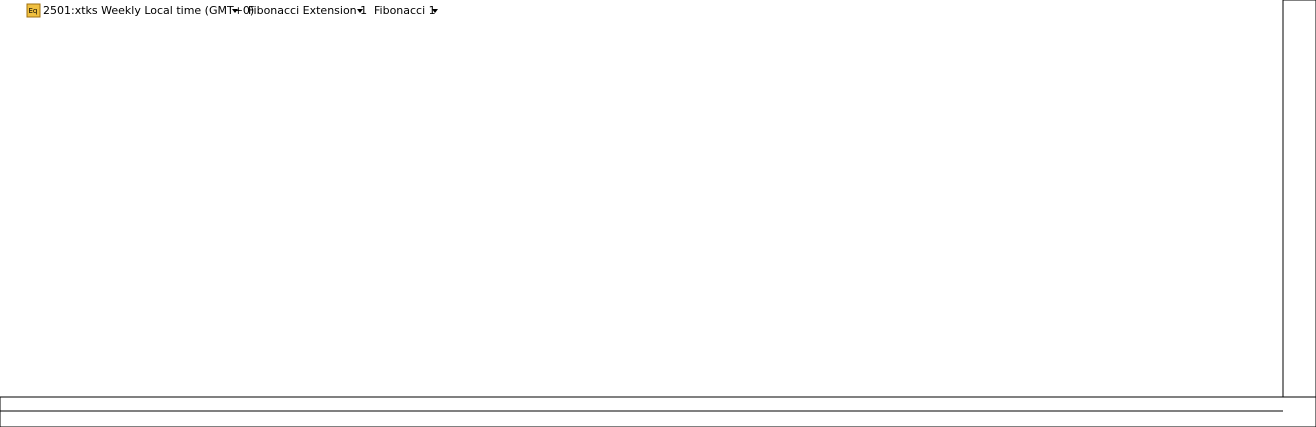 The width and height of the screenshot is (1316, 427). I want to click on icon, so click(33, 10).